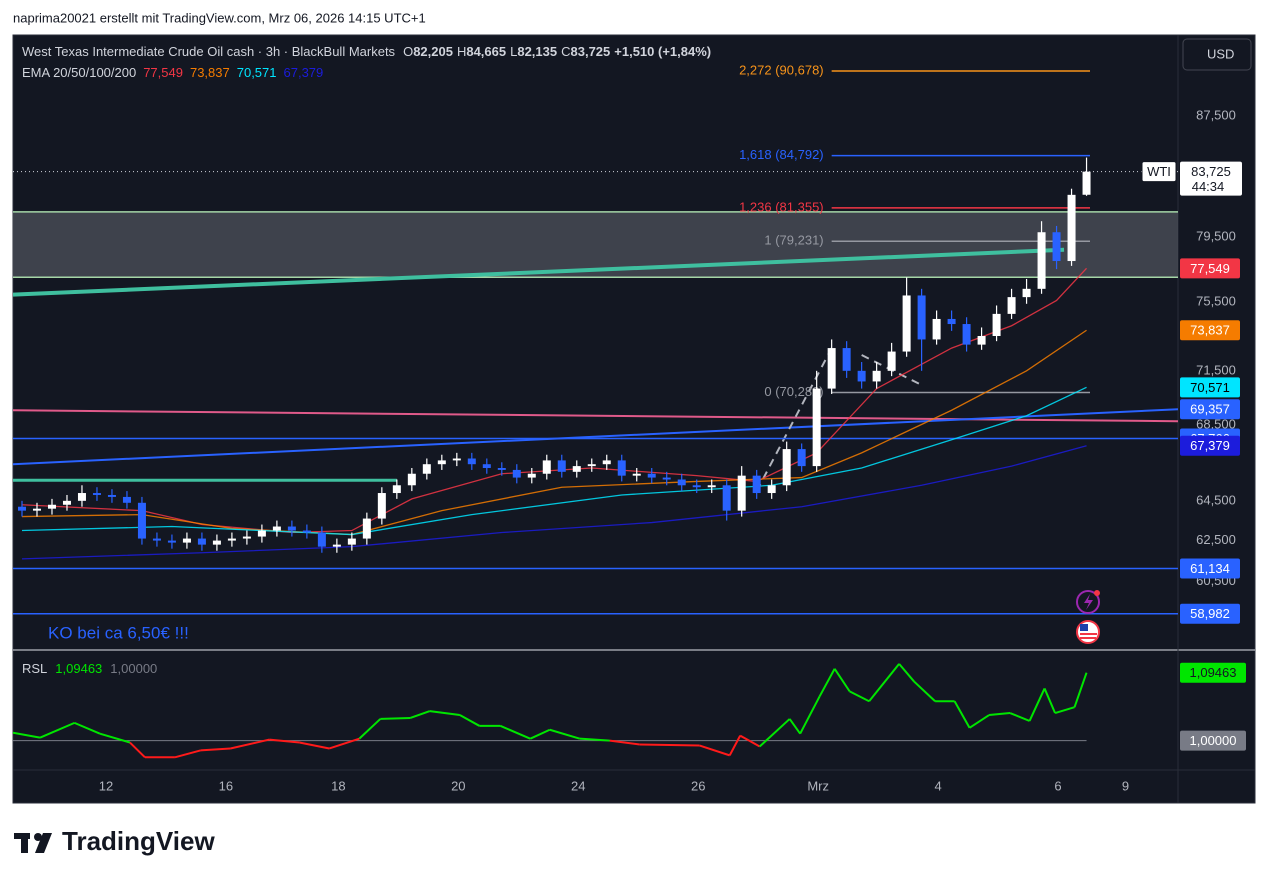 The width and height of the screenshot is (1268, 880). I want to click on rsl-badge, so click(1213, 672).